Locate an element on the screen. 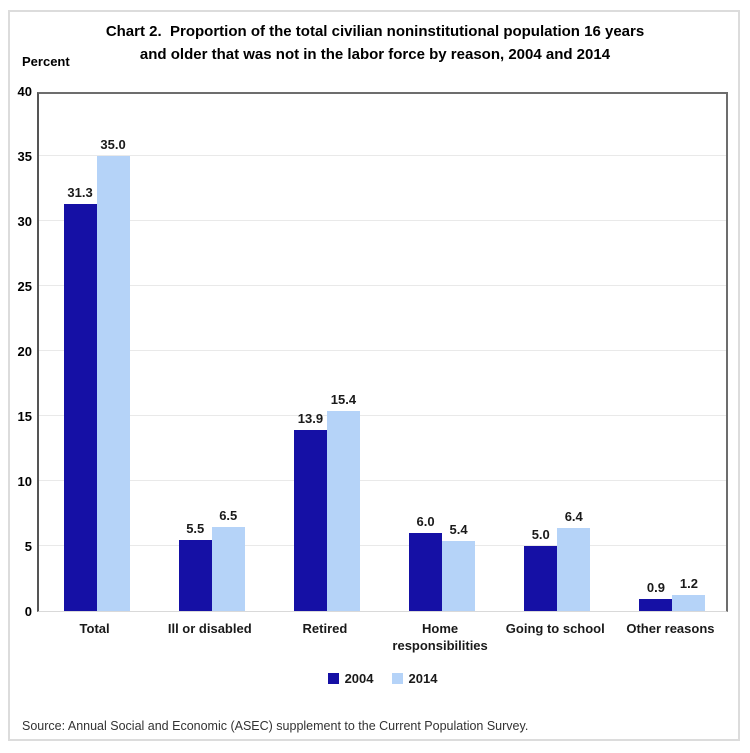 This screenshot has width=750, height=753. value-label-2004: 0.9 is located at coordinates (655, 588).